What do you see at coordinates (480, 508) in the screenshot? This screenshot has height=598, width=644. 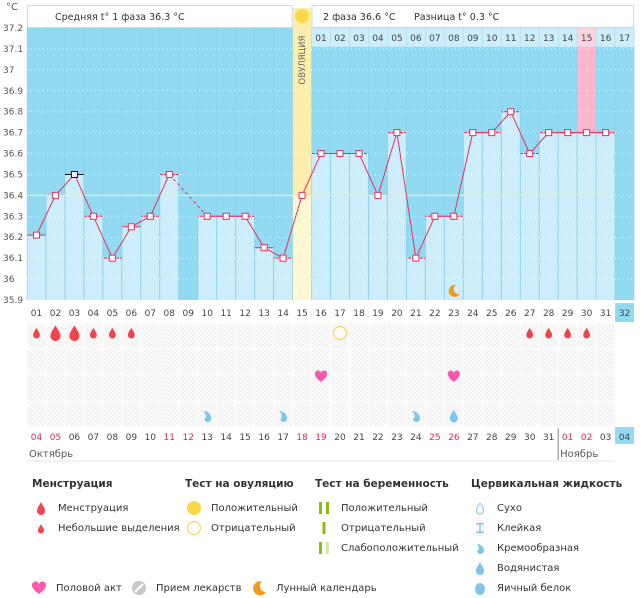 I see `dry-drop-icon` at bounding box center [480, 508].